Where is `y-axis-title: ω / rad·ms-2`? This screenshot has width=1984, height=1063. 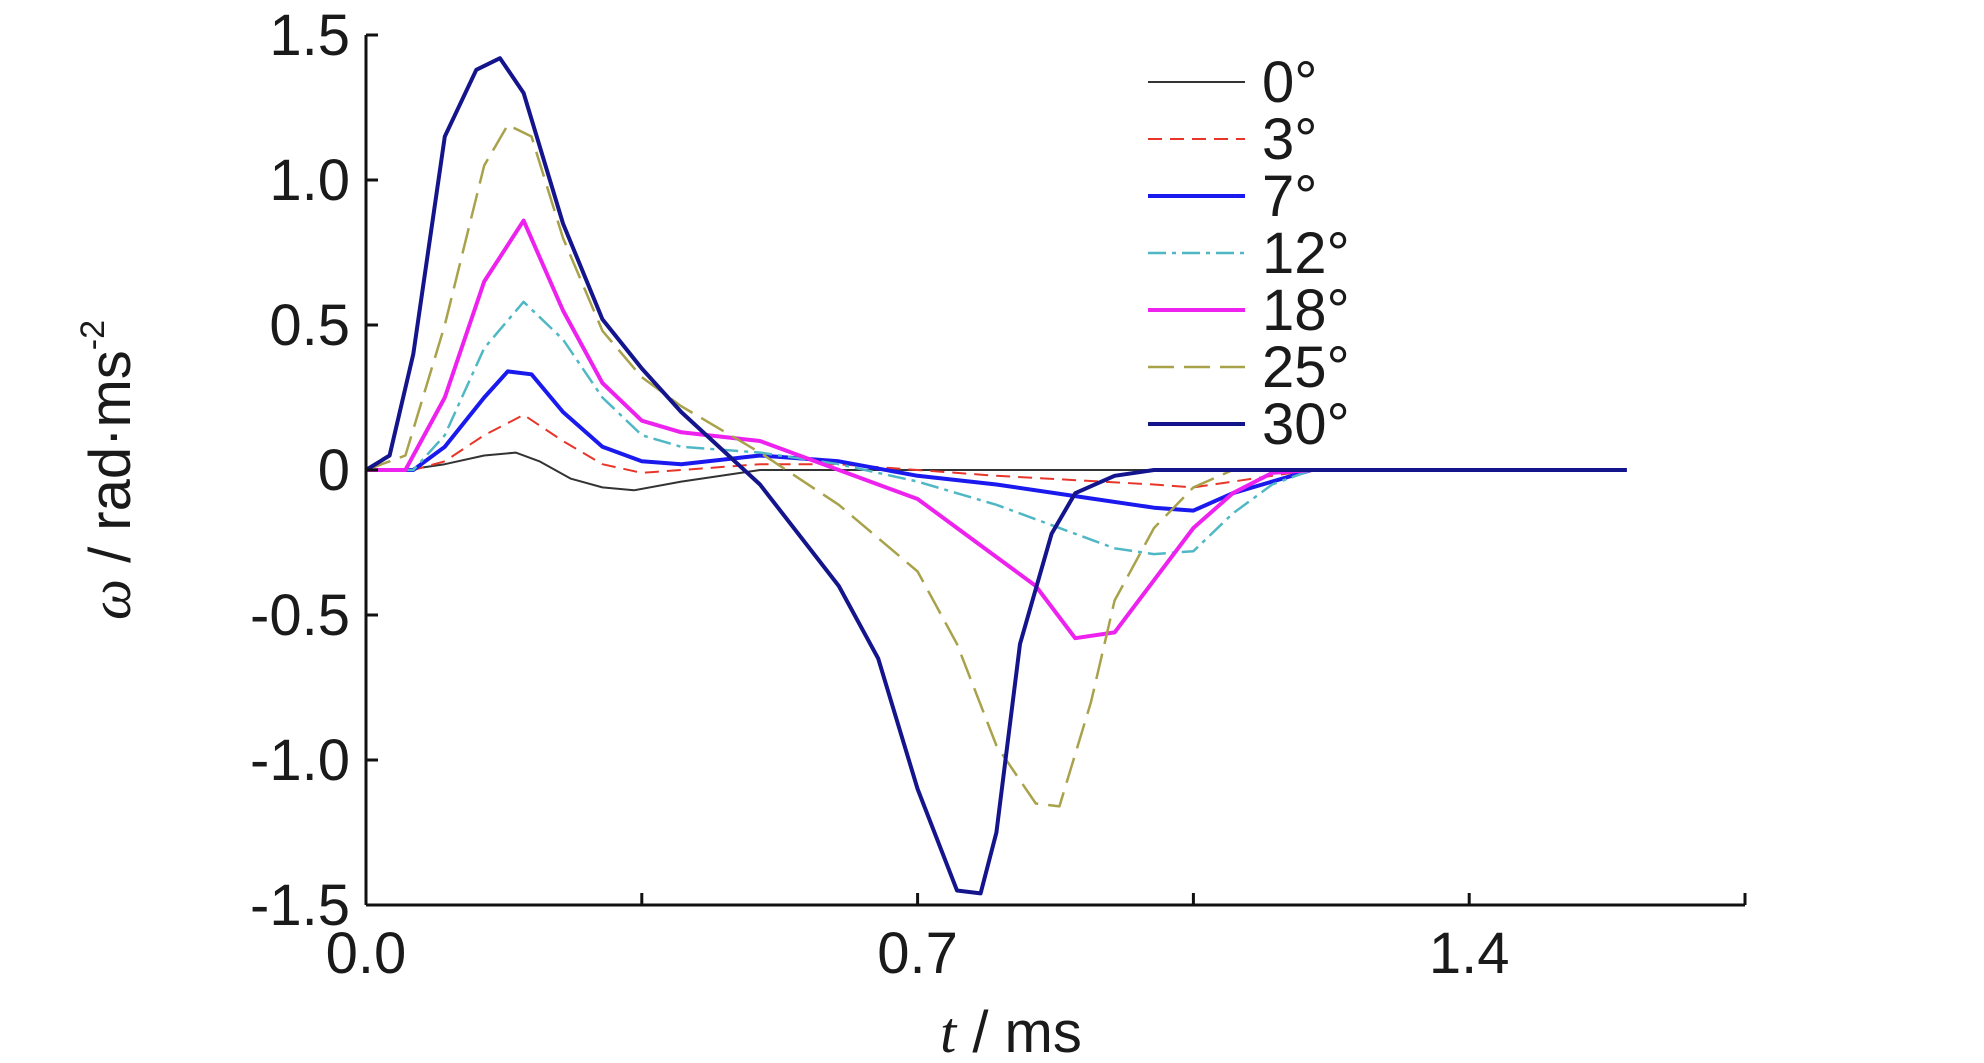 y-axis-title: ω / rad·ms-2 is located at coordinates (108, 470).